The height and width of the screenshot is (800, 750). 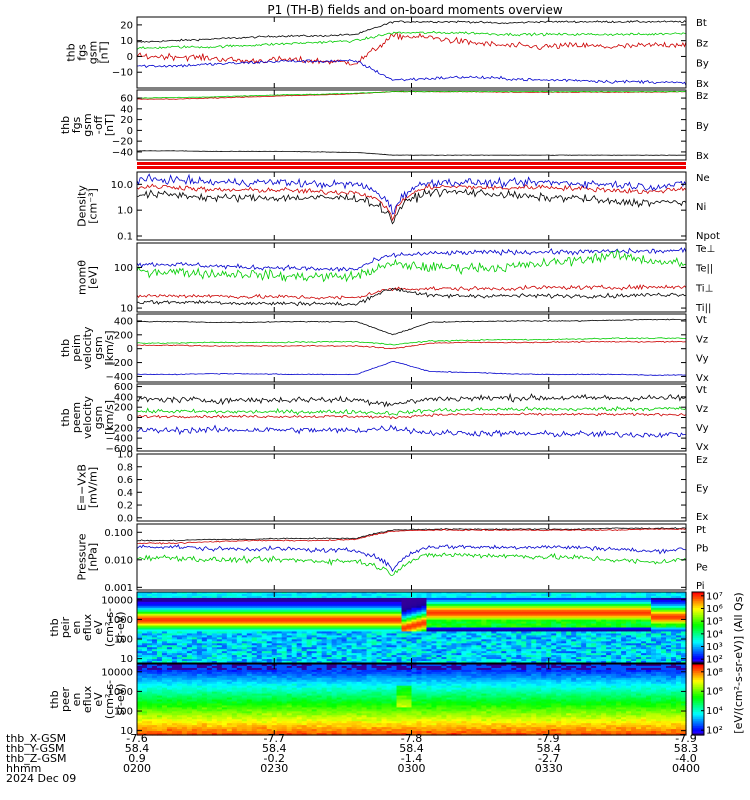 What do you see at coordinates (119, 428) in the screenshot?
I see `y-tick-label: −200` at bounding box center [119, 428].